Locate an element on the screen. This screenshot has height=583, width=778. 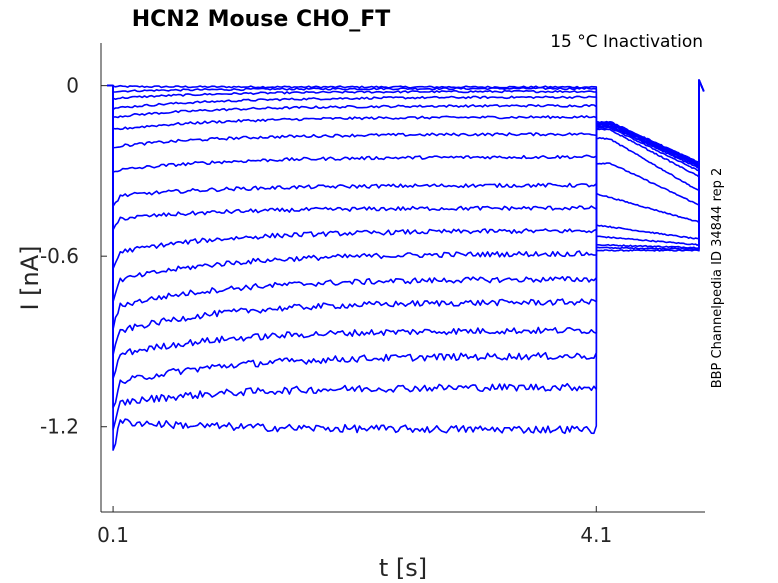
condition-annotation: 15 °C Inactivation is located at coordinates (626, 42).